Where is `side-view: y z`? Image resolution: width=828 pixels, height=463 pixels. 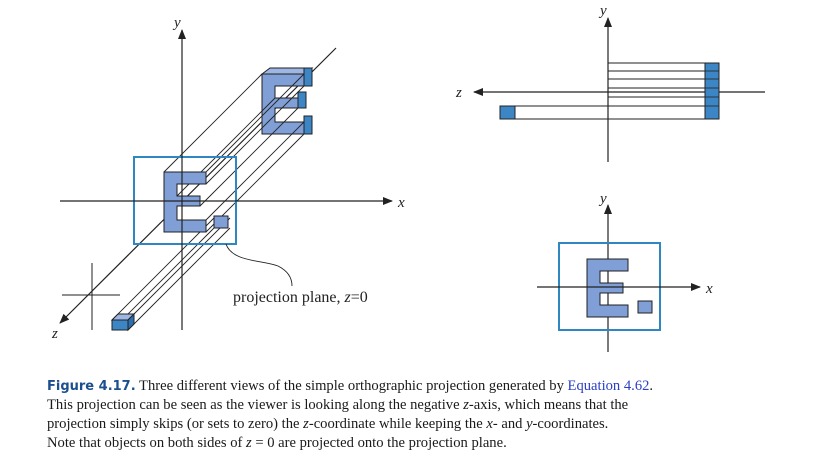 side-view: y z is located at coordinates (610, 82).